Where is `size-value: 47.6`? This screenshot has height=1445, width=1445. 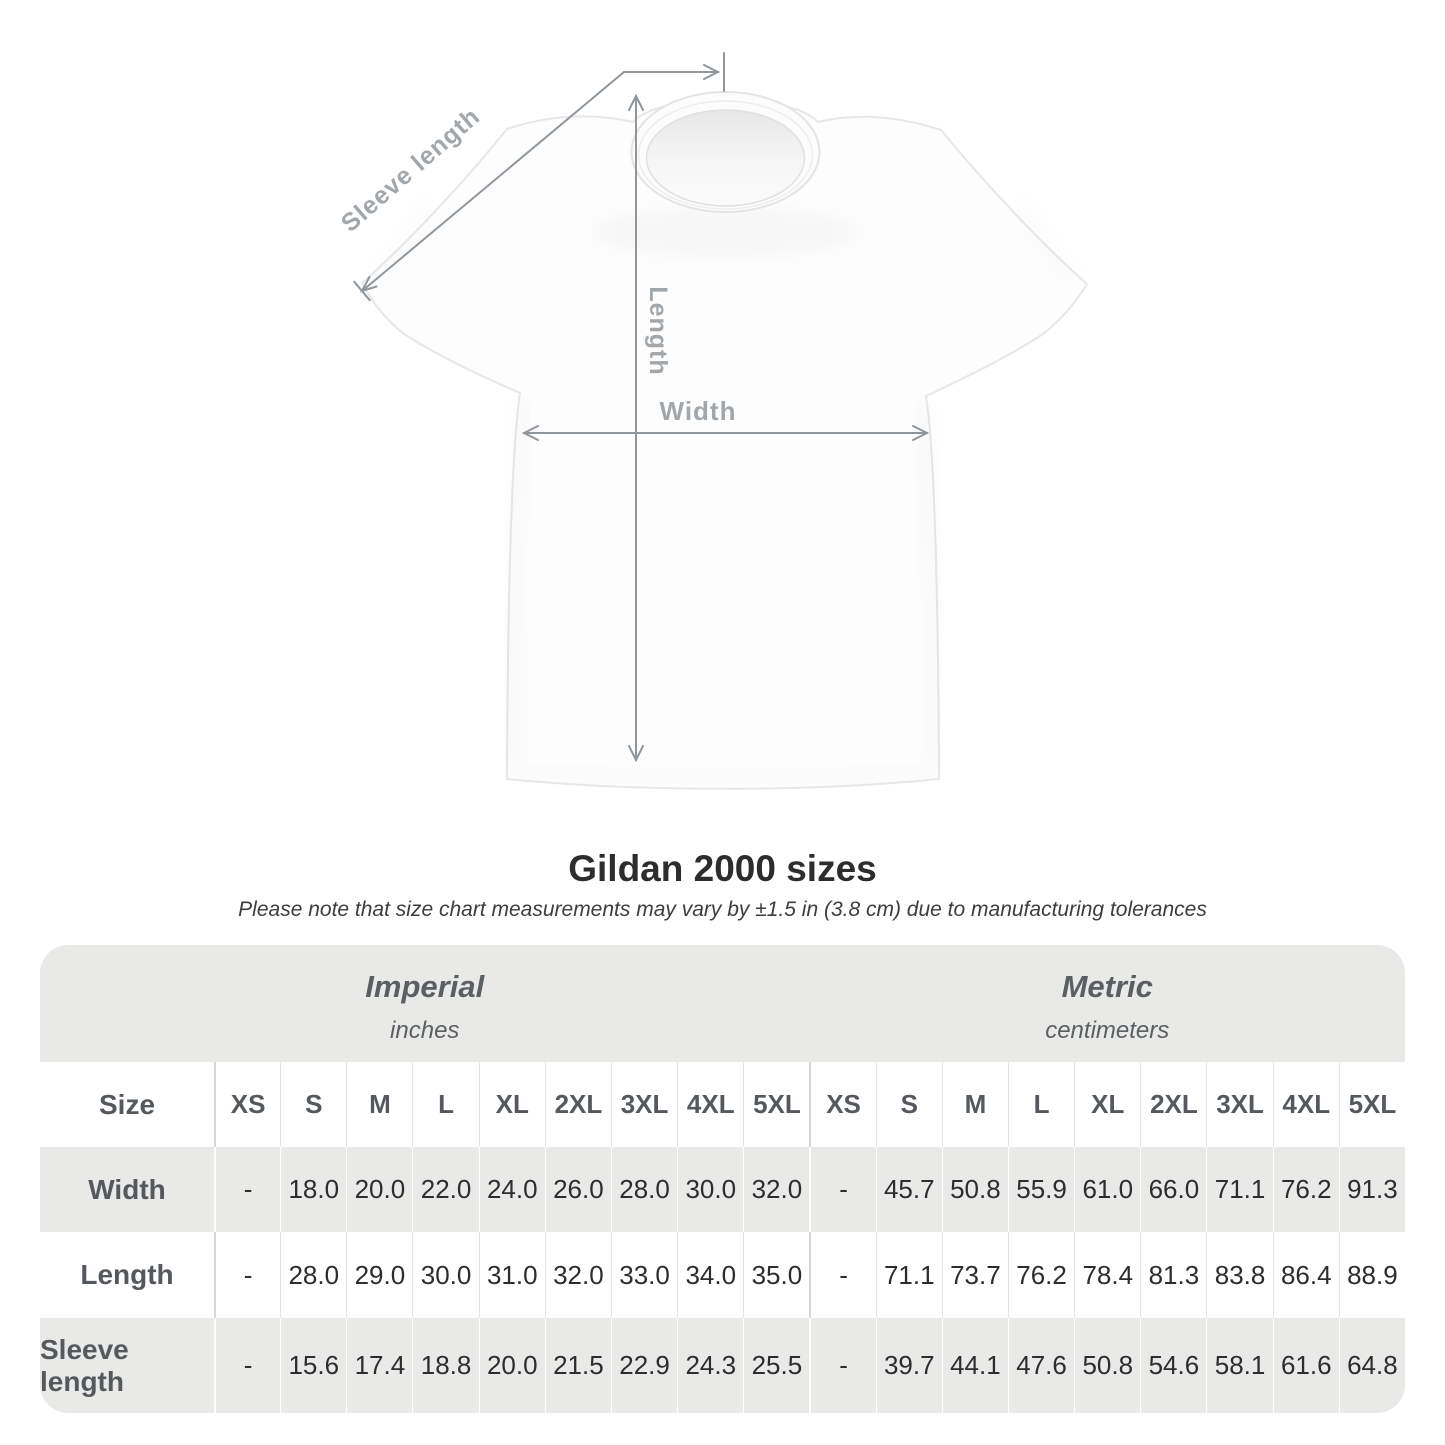
size-value: 47.6 is located at coordinates (1040, 1365).